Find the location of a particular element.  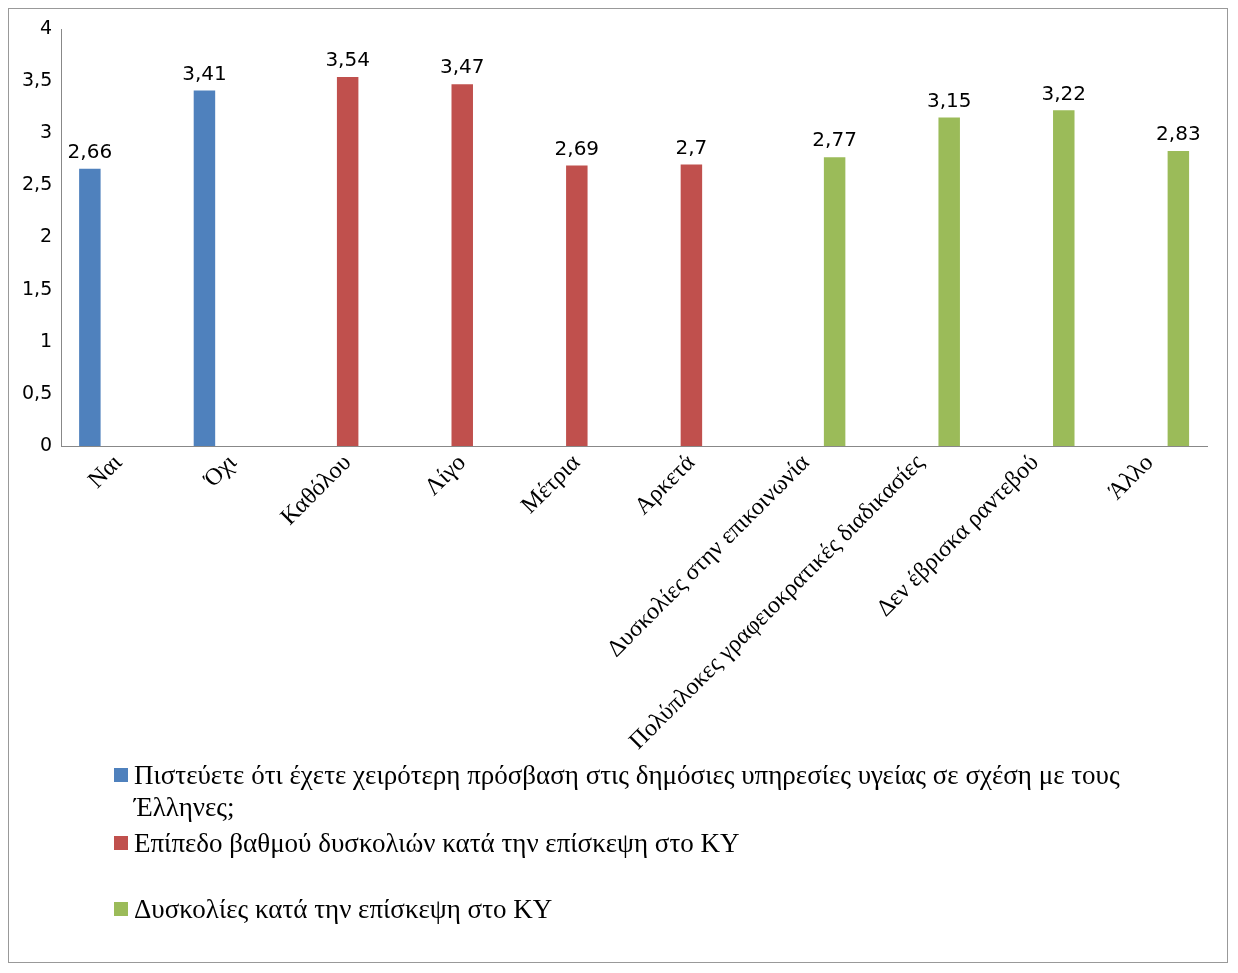

data-label: 3,22 is located at coordinates (1064, 92).